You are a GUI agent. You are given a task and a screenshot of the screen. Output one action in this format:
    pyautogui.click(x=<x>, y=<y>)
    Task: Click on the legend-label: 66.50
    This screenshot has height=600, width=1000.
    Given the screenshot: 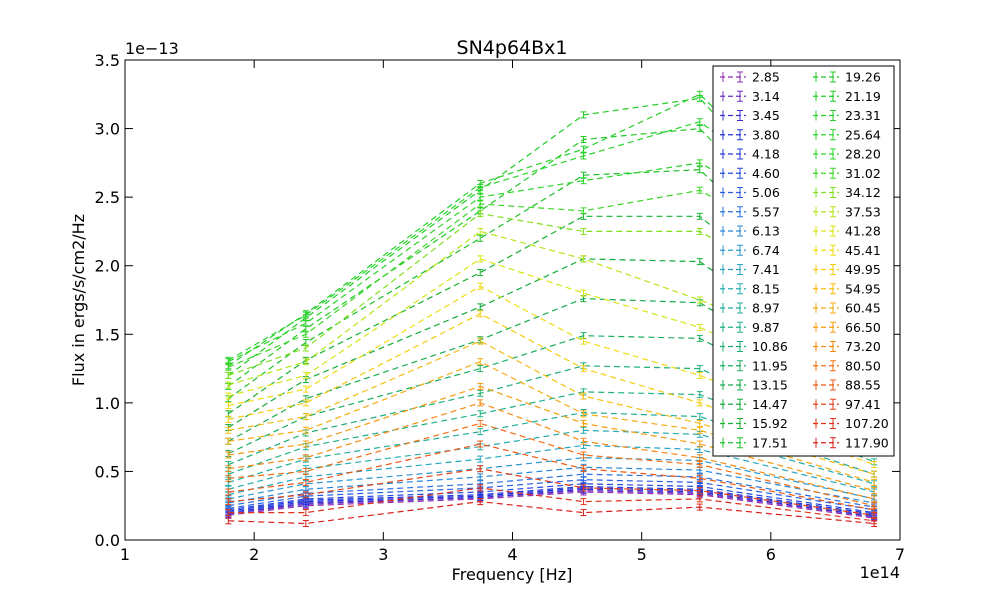 What is the action you would take?
    pyautogui.click(x=863, y=327)
    